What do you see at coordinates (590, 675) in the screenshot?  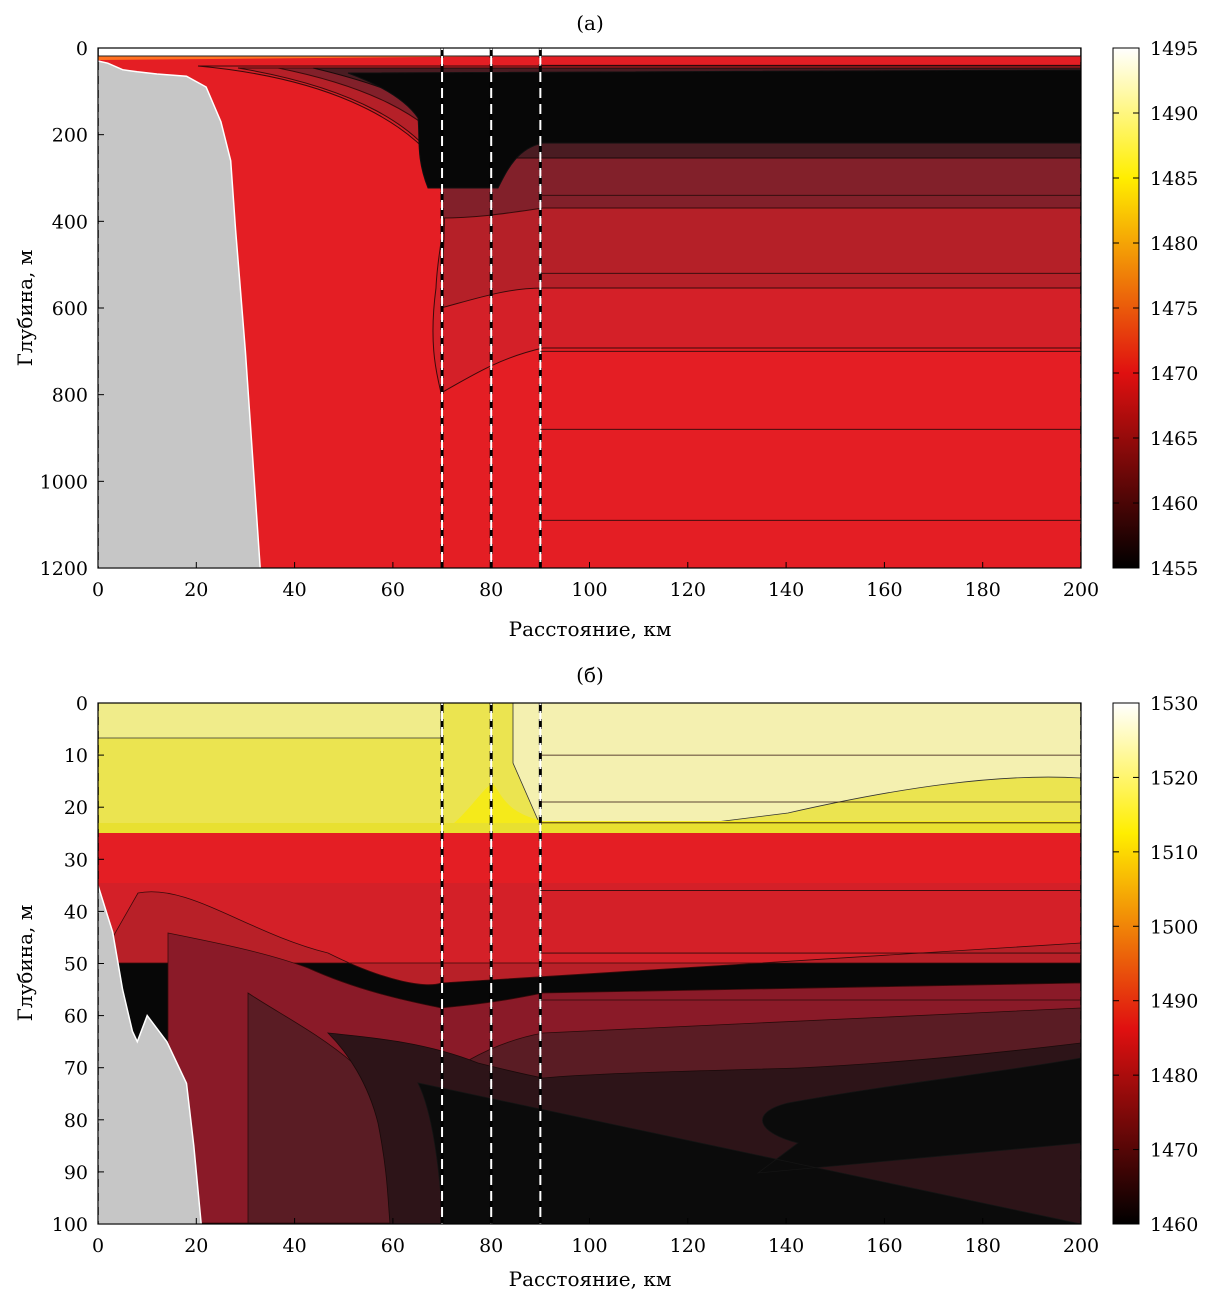 I see `panel-b-title: (б)` at bounding box center [590, 675].